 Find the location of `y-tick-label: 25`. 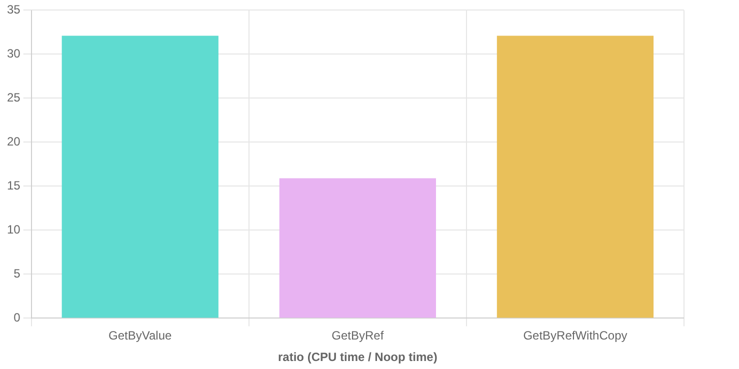

y-tick-label: 25 is located at coordinates (13, 97).